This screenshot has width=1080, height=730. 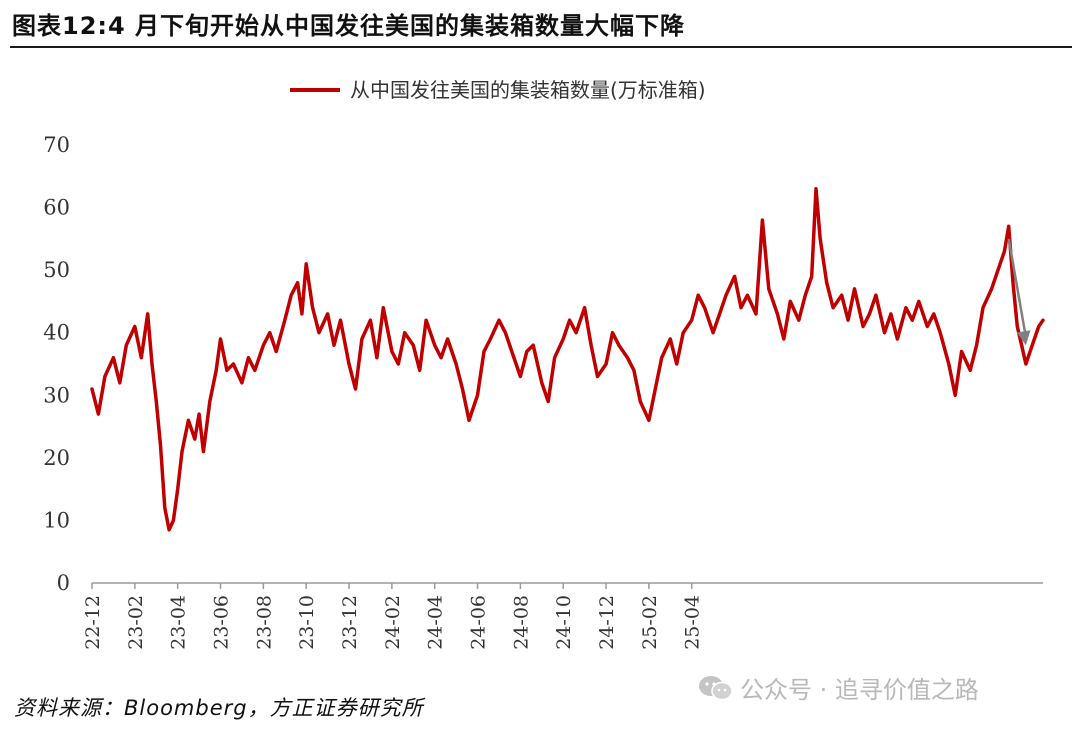 I want to click on watermark: 公众号 · 追寻价值之路, so click(x=838, y=687).